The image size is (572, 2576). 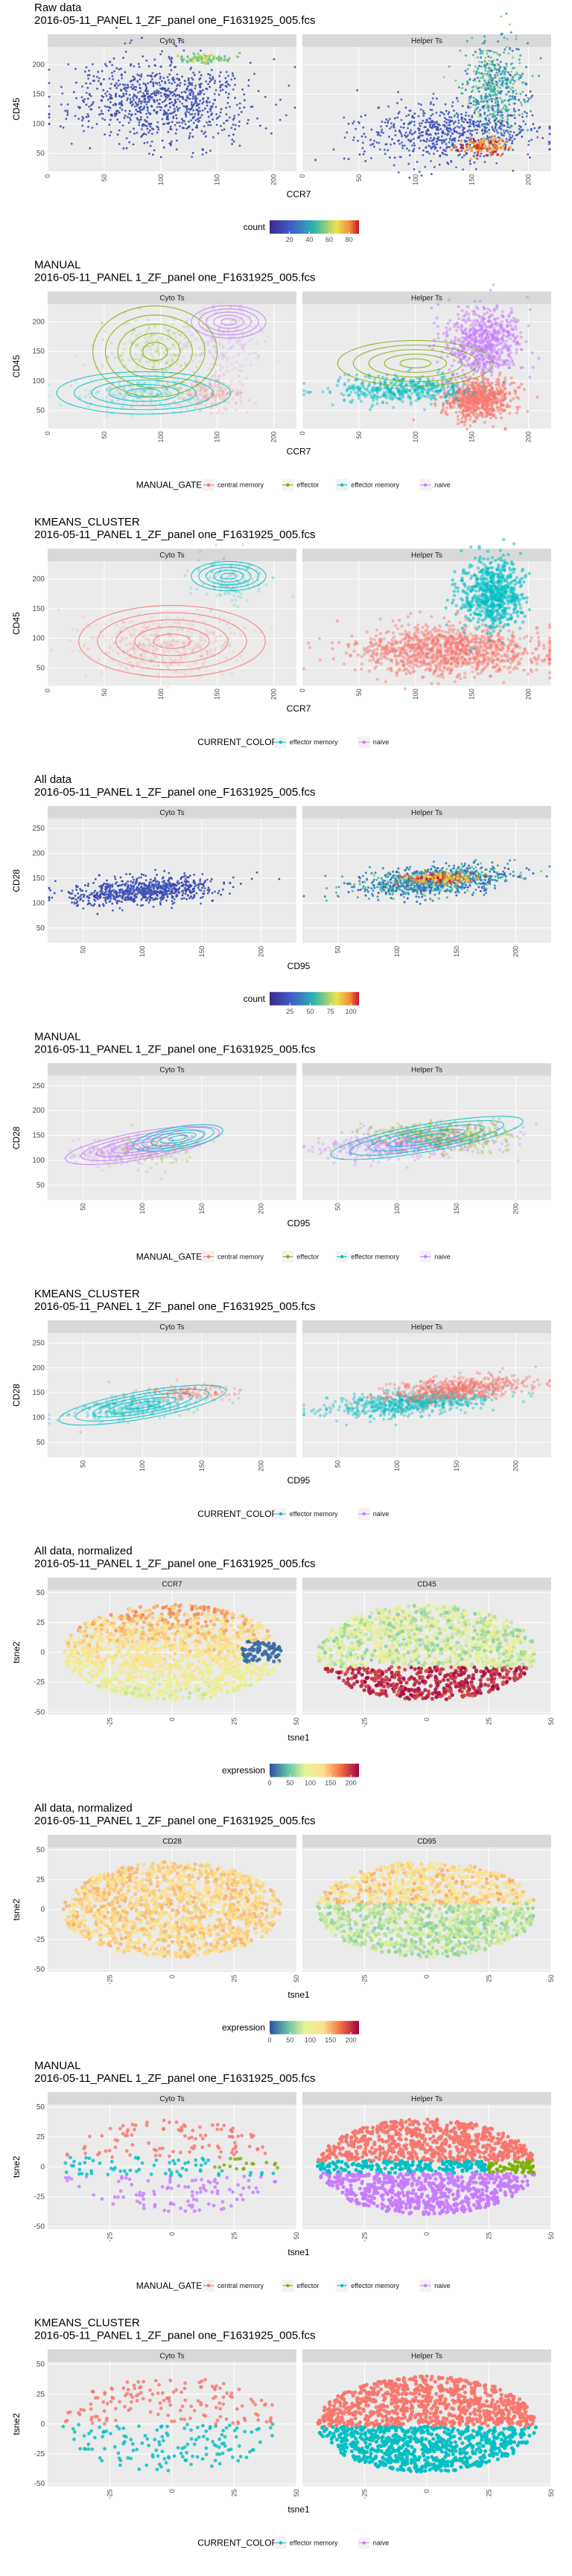 What do you see at coordinates (302, 434) in the screenshot?
I see `x-tick-label: 0` at bounding box center [302, 434].